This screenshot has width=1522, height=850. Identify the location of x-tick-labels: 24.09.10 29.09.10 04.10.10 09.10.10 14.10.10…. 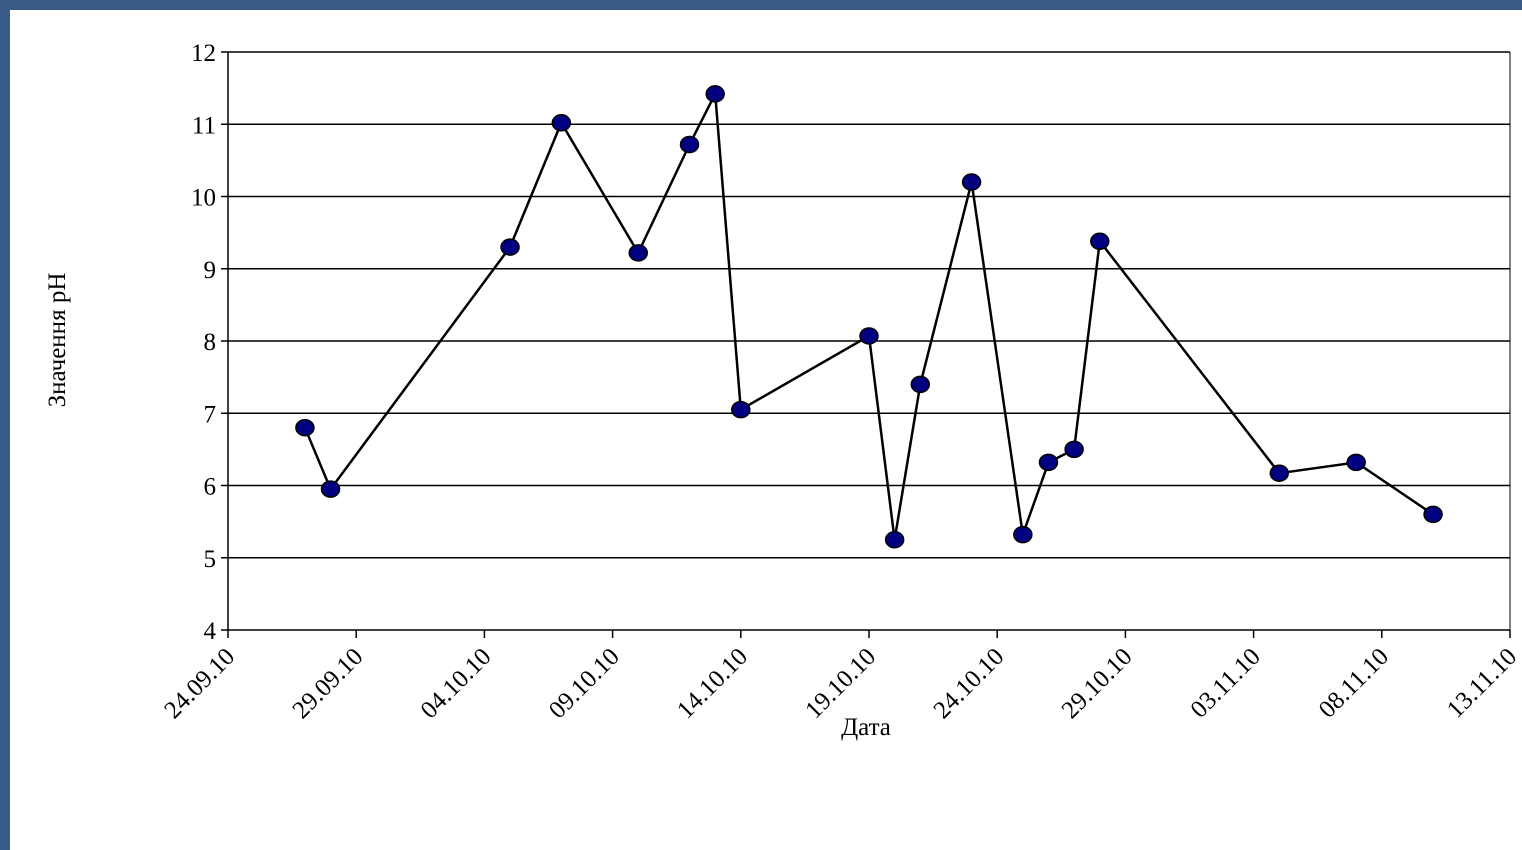
(840, 683).